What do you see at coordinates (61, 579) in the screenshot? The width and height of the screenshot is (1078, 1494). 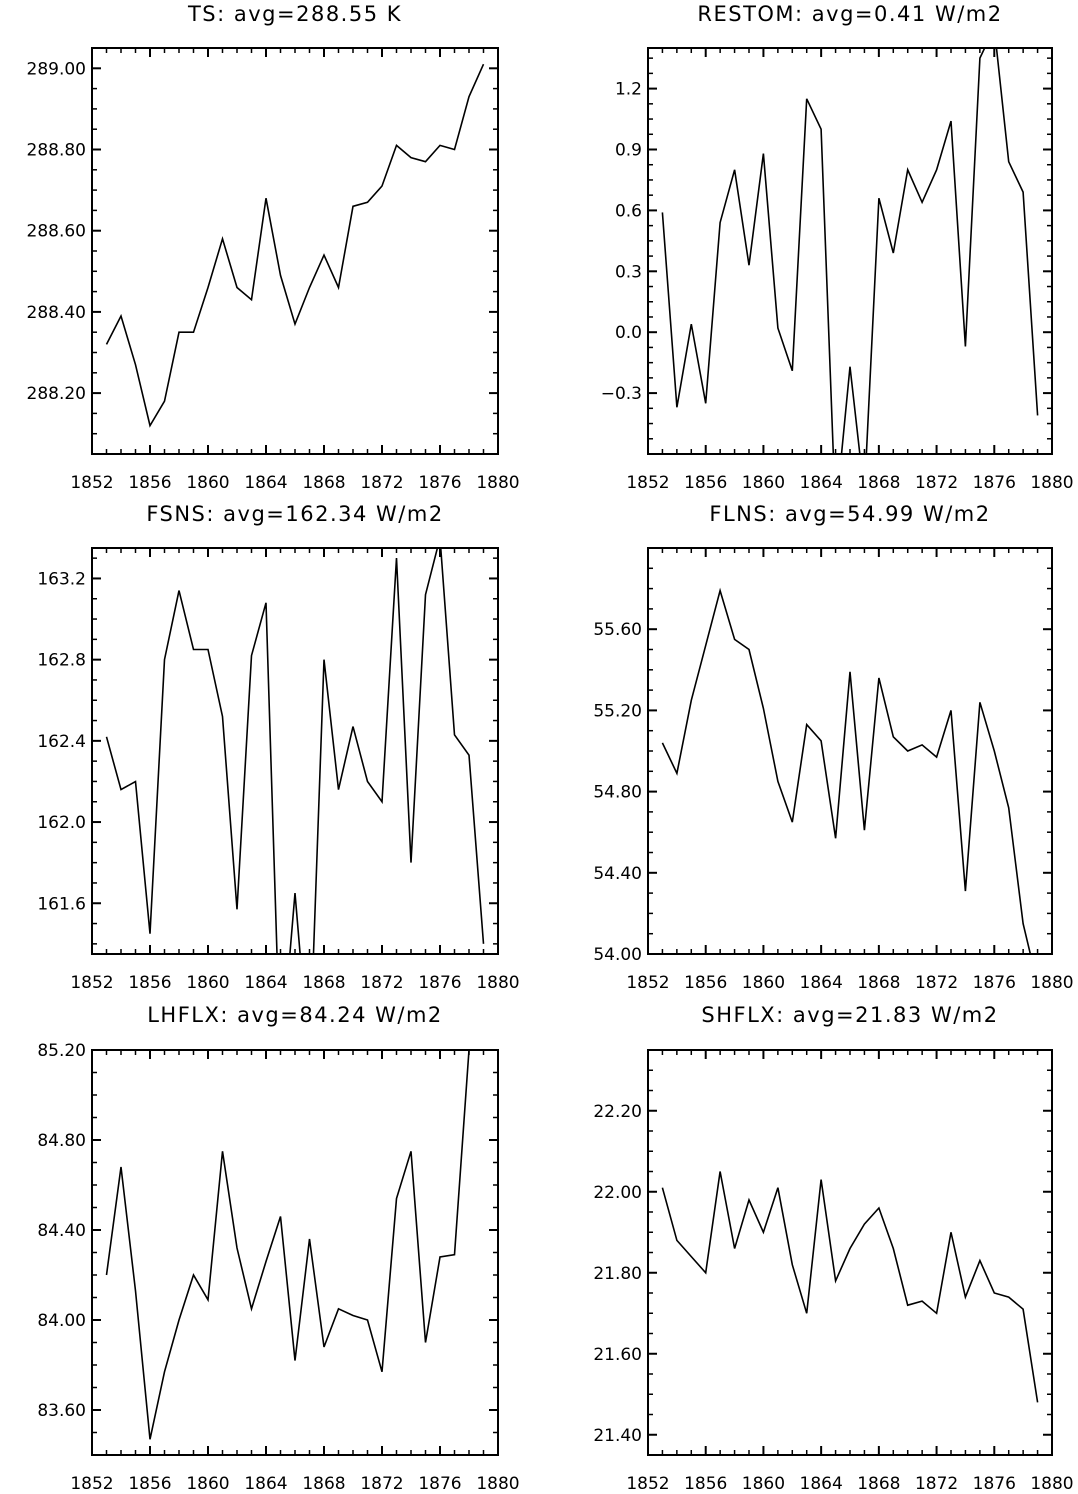 I see `y-tick-label: 163.2` at bounding box center [61, 579].